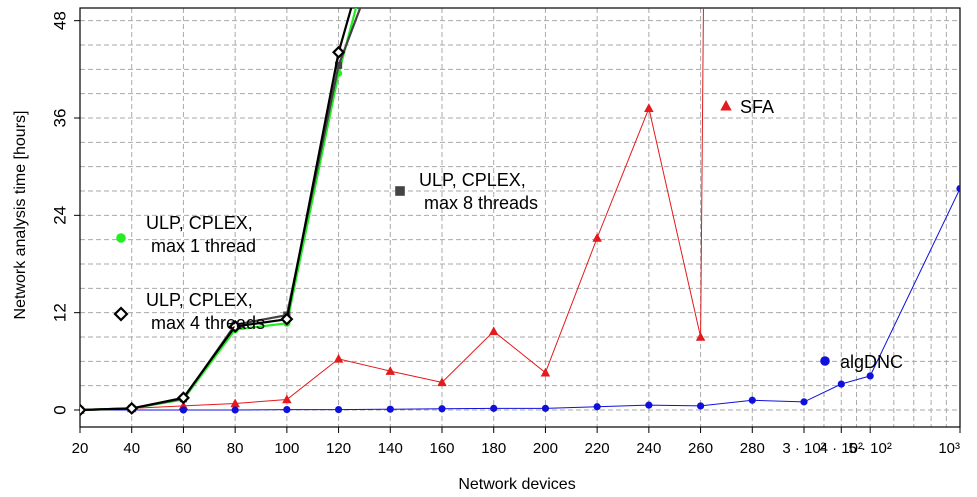  I want to click on label-algdnc: algDNC, so click(861, 362).